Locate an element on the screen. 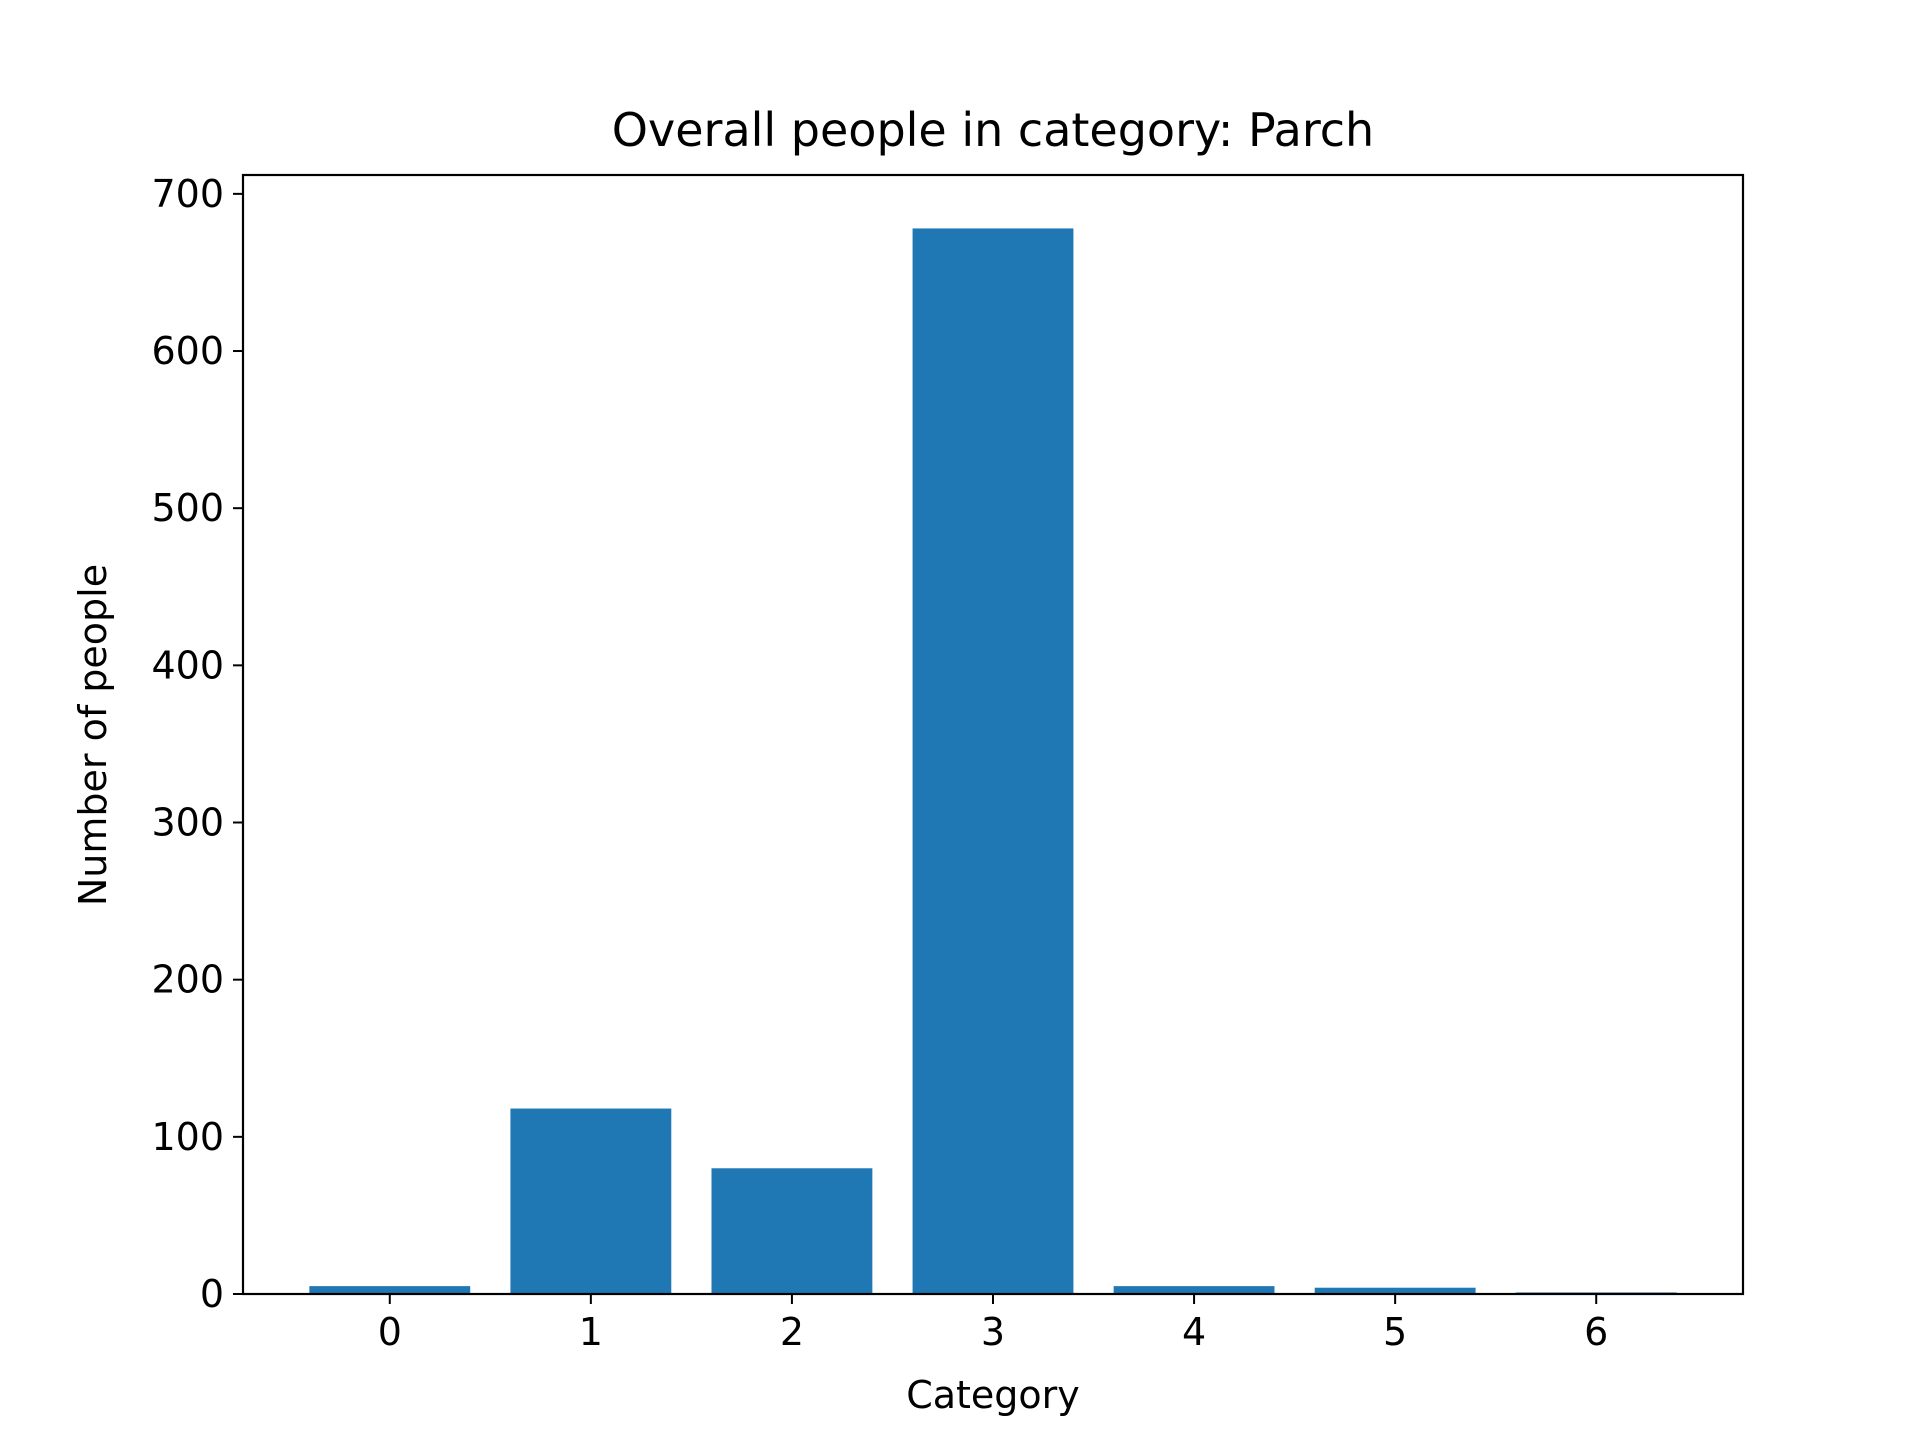 The height and width of the screenshot is (1440, 1920). y-tick-label: 300 is located at coordinates (187, 823).